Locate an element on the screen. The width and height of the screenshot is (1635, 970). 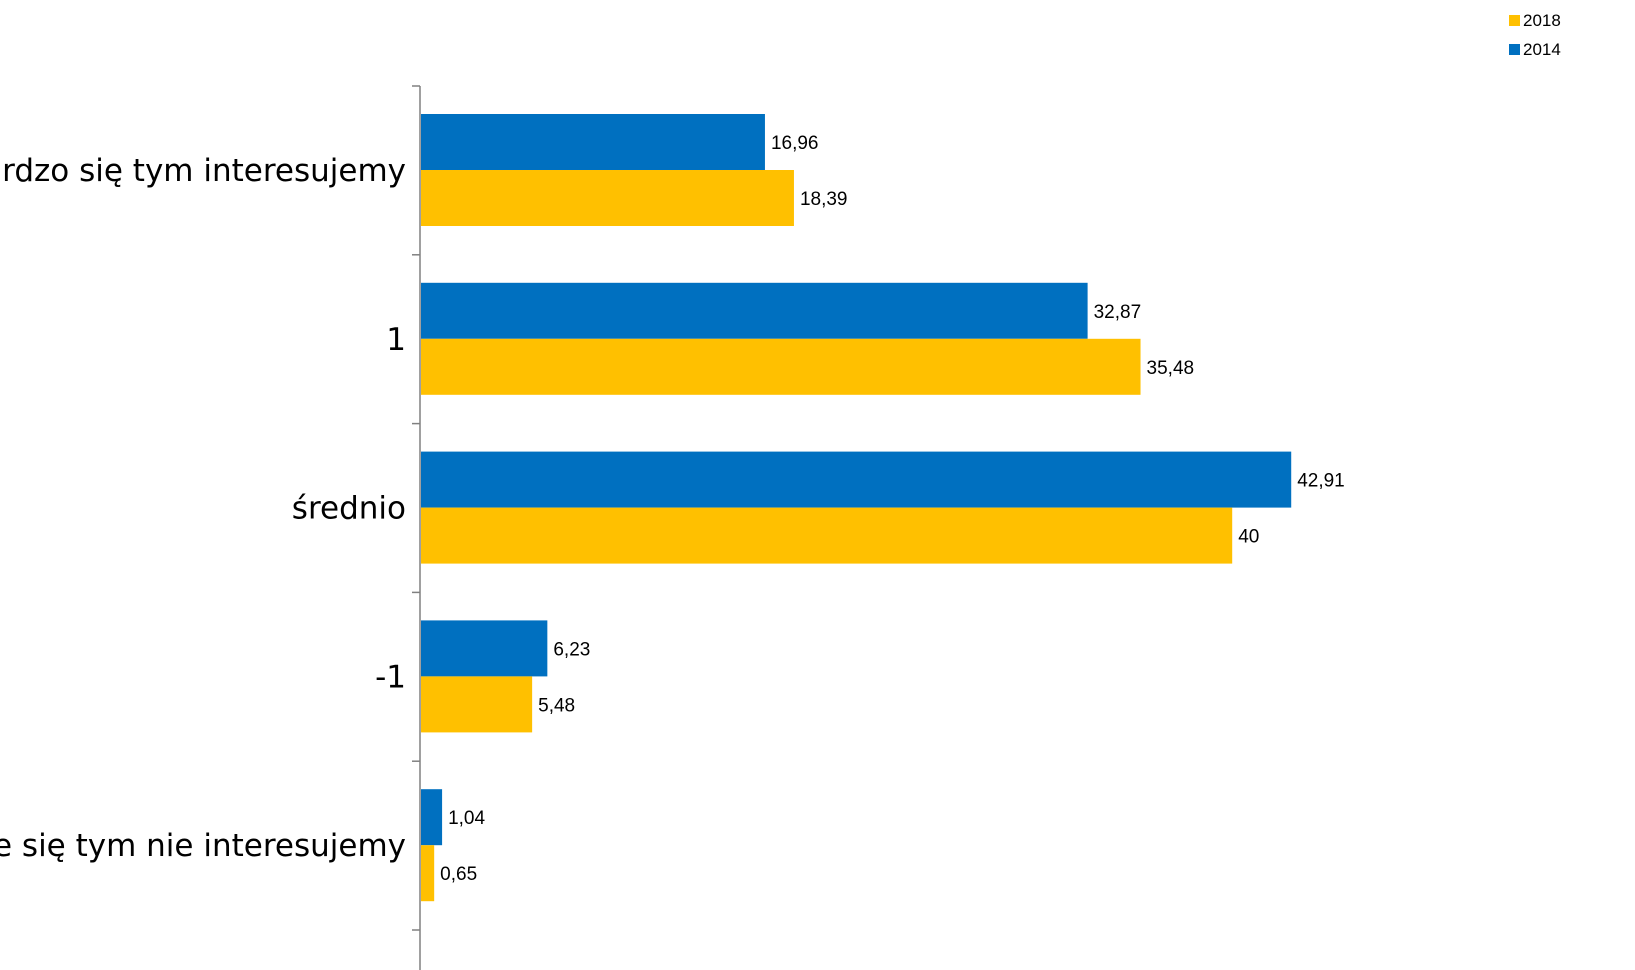
category-label: 1 is located at coordinates (396, 340).